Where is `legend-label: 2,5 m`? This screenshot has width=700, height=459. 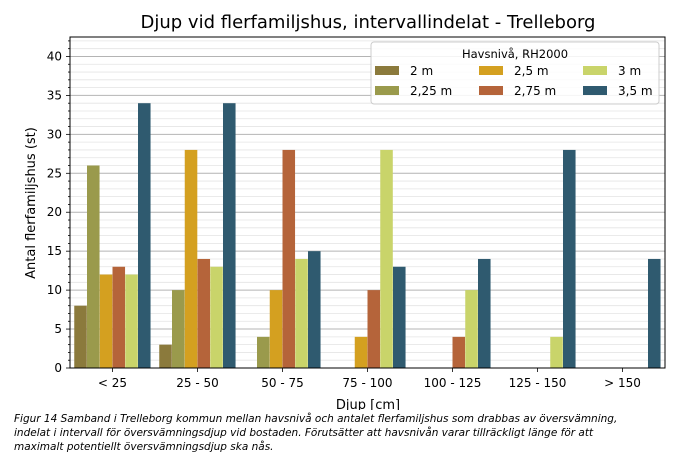
legend-label: 2,5 m is located at coordinates (531, 71).